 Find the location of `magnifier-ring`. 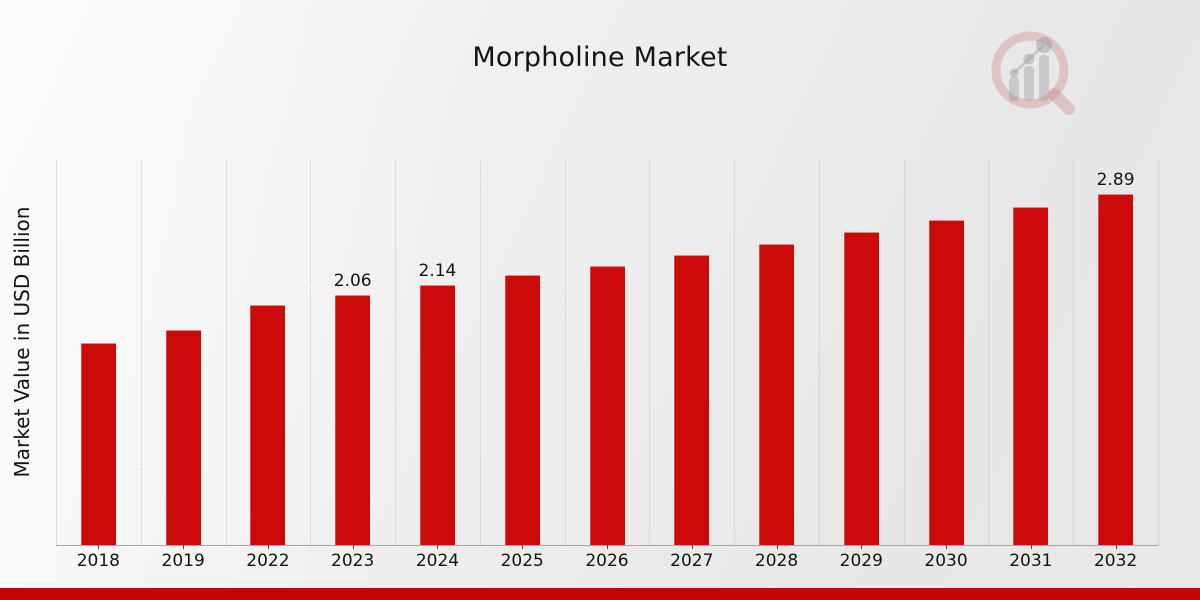

magnifier-ring is located at coordinates (1030, 70).